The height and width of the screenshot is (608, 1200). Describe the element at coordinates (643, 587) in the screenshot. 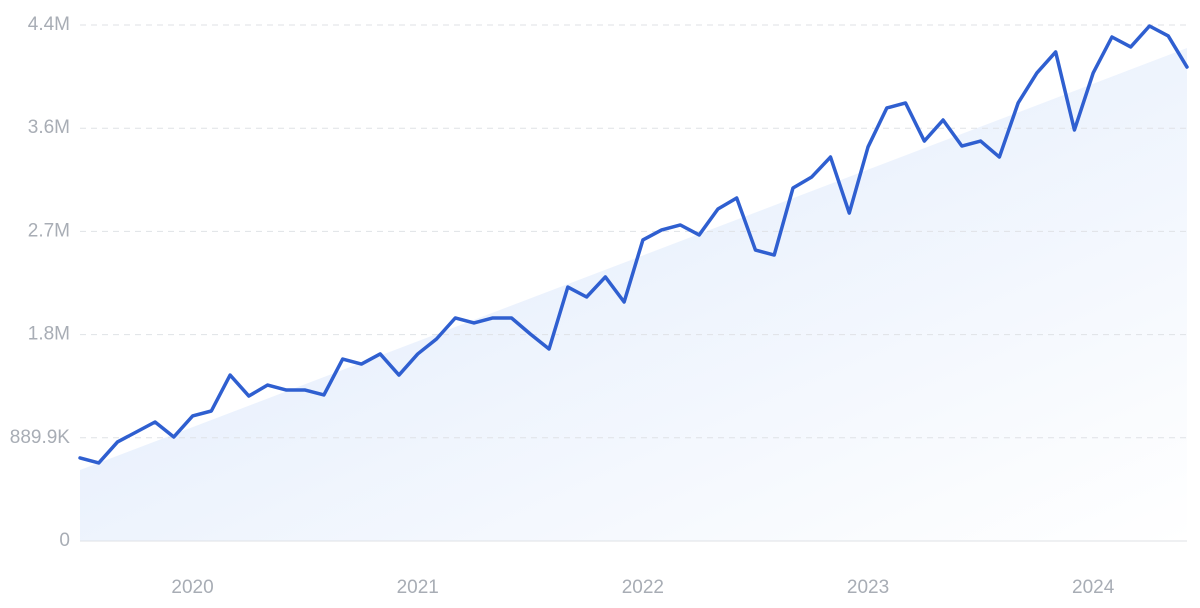

I see `x-tick-label: 2022` at that location.